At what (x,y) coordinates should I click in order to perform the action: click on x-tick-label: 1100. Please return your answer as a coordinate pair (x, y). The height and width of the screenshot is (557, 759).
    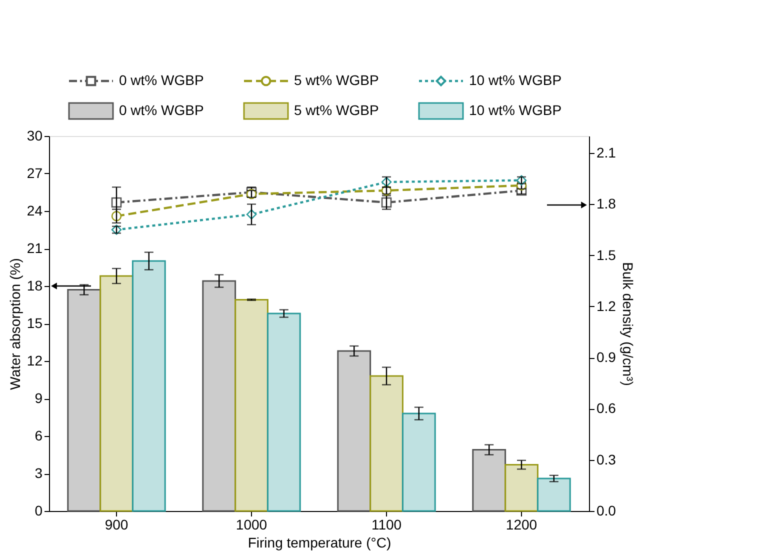
    Looking at the image, I should click on (386, 524).